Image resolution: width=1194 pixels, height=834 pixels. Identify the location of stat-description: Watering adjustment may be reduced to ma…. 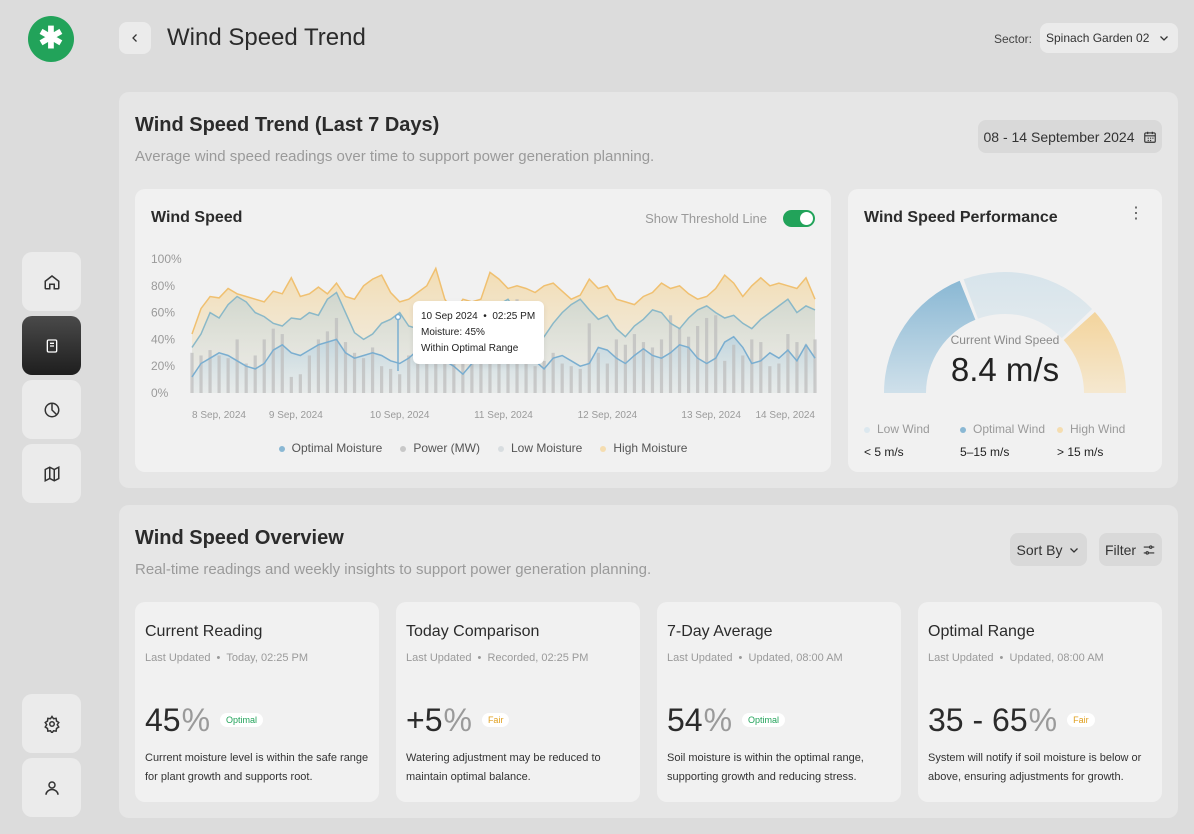
(503, 767).